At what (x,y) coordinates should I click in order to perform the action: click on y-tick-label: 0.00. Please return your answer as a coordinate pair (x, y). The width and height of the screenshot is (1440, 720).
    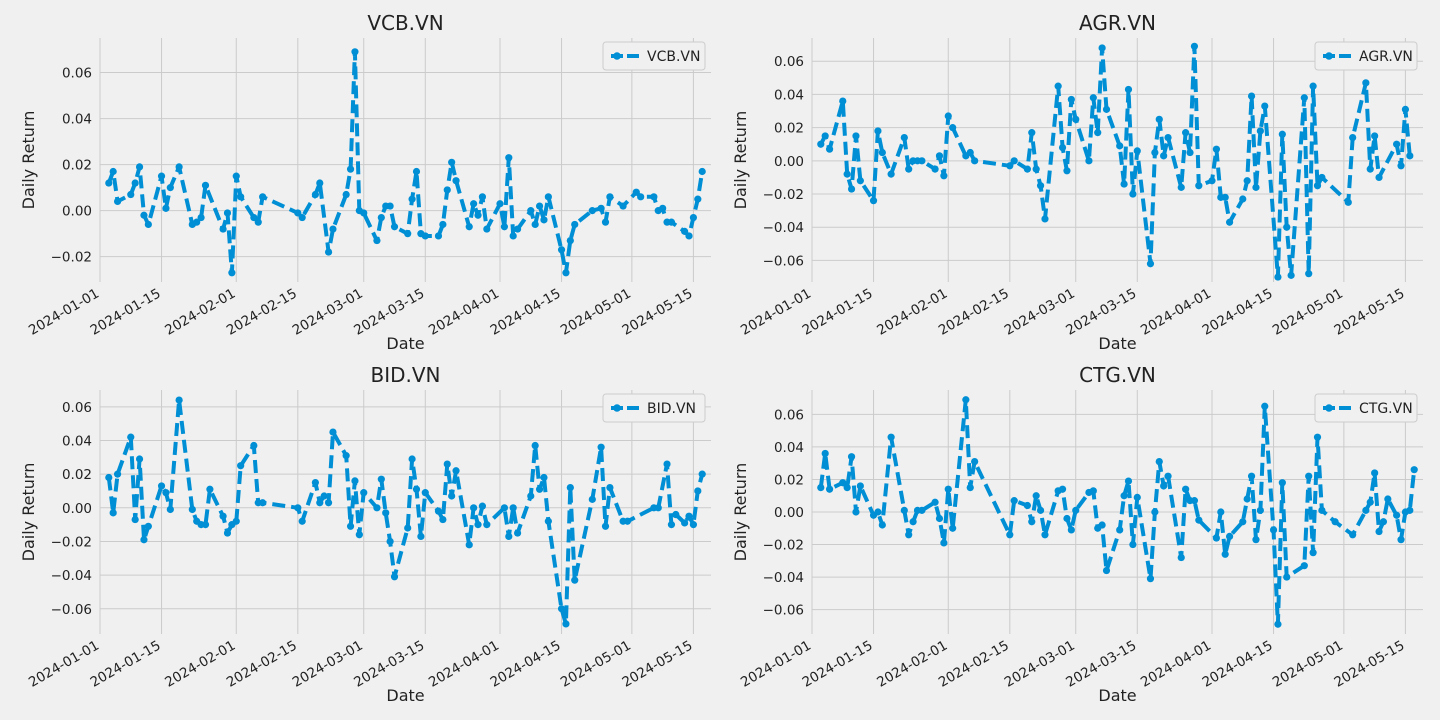
    Looking at the image, I should click on (789, 513).